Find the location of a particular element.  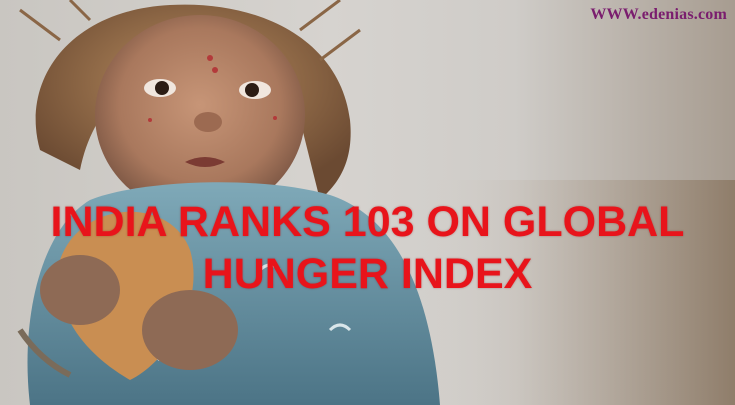

headline-line-1: INDIA RANKS 103 ON GLOBAL is located at coordinates (367, 222).